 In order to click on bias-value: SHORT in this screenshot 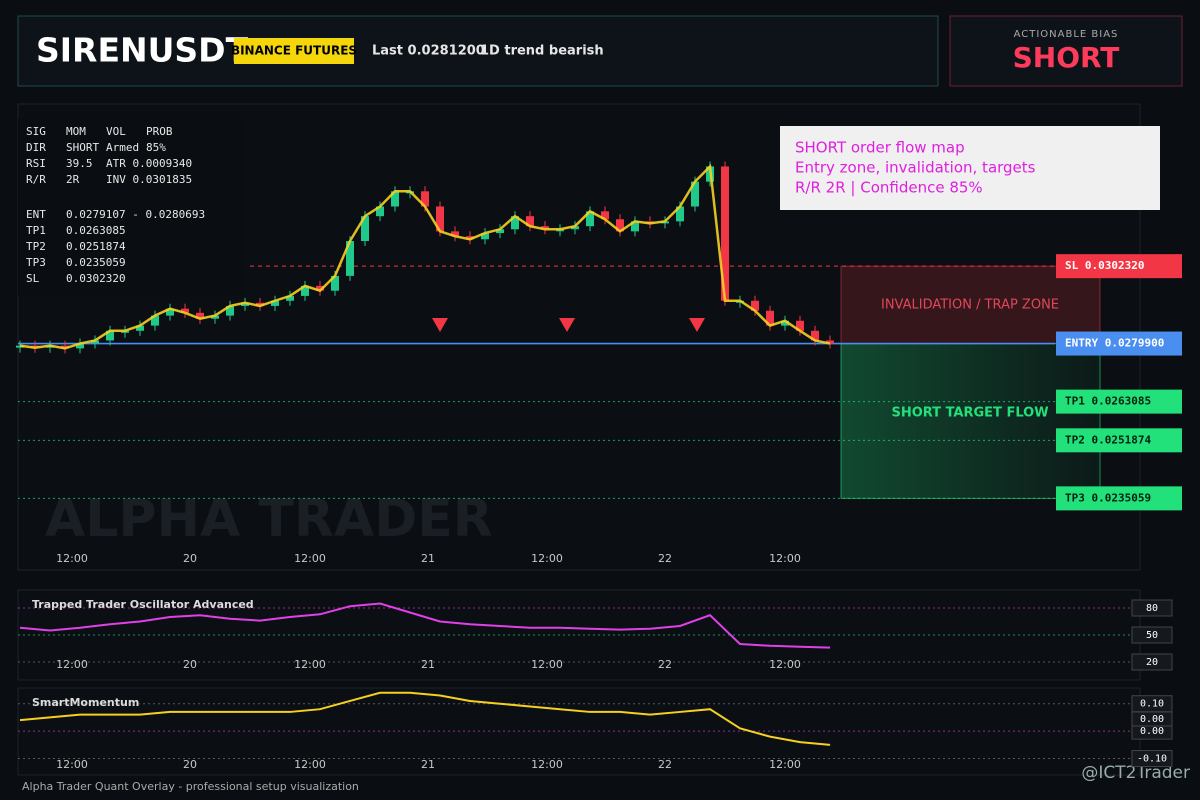, I will do `click(1066, 57)`.